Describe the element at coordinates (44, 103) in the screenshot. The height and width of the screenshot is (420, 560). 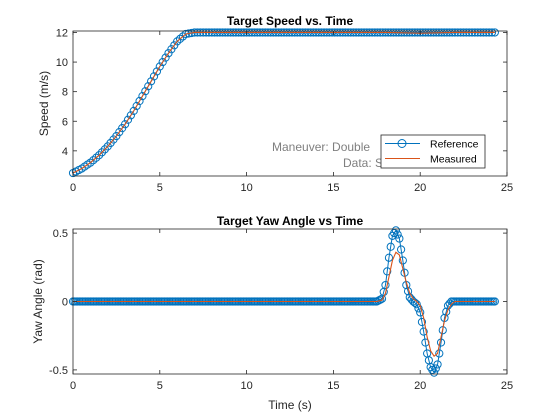
I see `speed-y-axis-label: Speed (m/s)` at that location.